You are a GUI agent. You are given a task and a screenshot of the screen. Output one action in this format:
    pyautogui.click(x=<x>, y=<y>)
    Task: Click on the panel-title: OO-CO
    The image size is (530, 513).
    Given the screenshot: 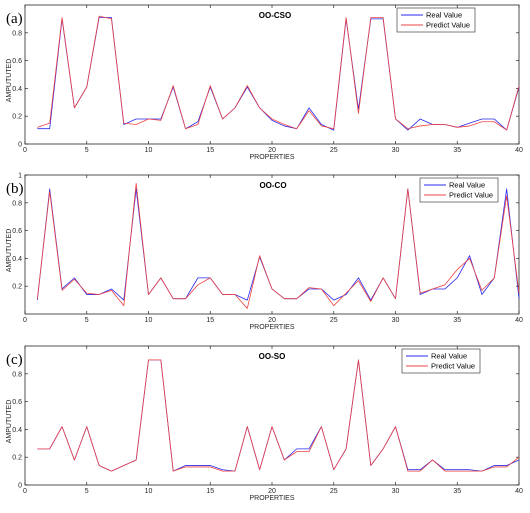 What is the action you would take?
    pyautogui.click(x=272, y=185)
    